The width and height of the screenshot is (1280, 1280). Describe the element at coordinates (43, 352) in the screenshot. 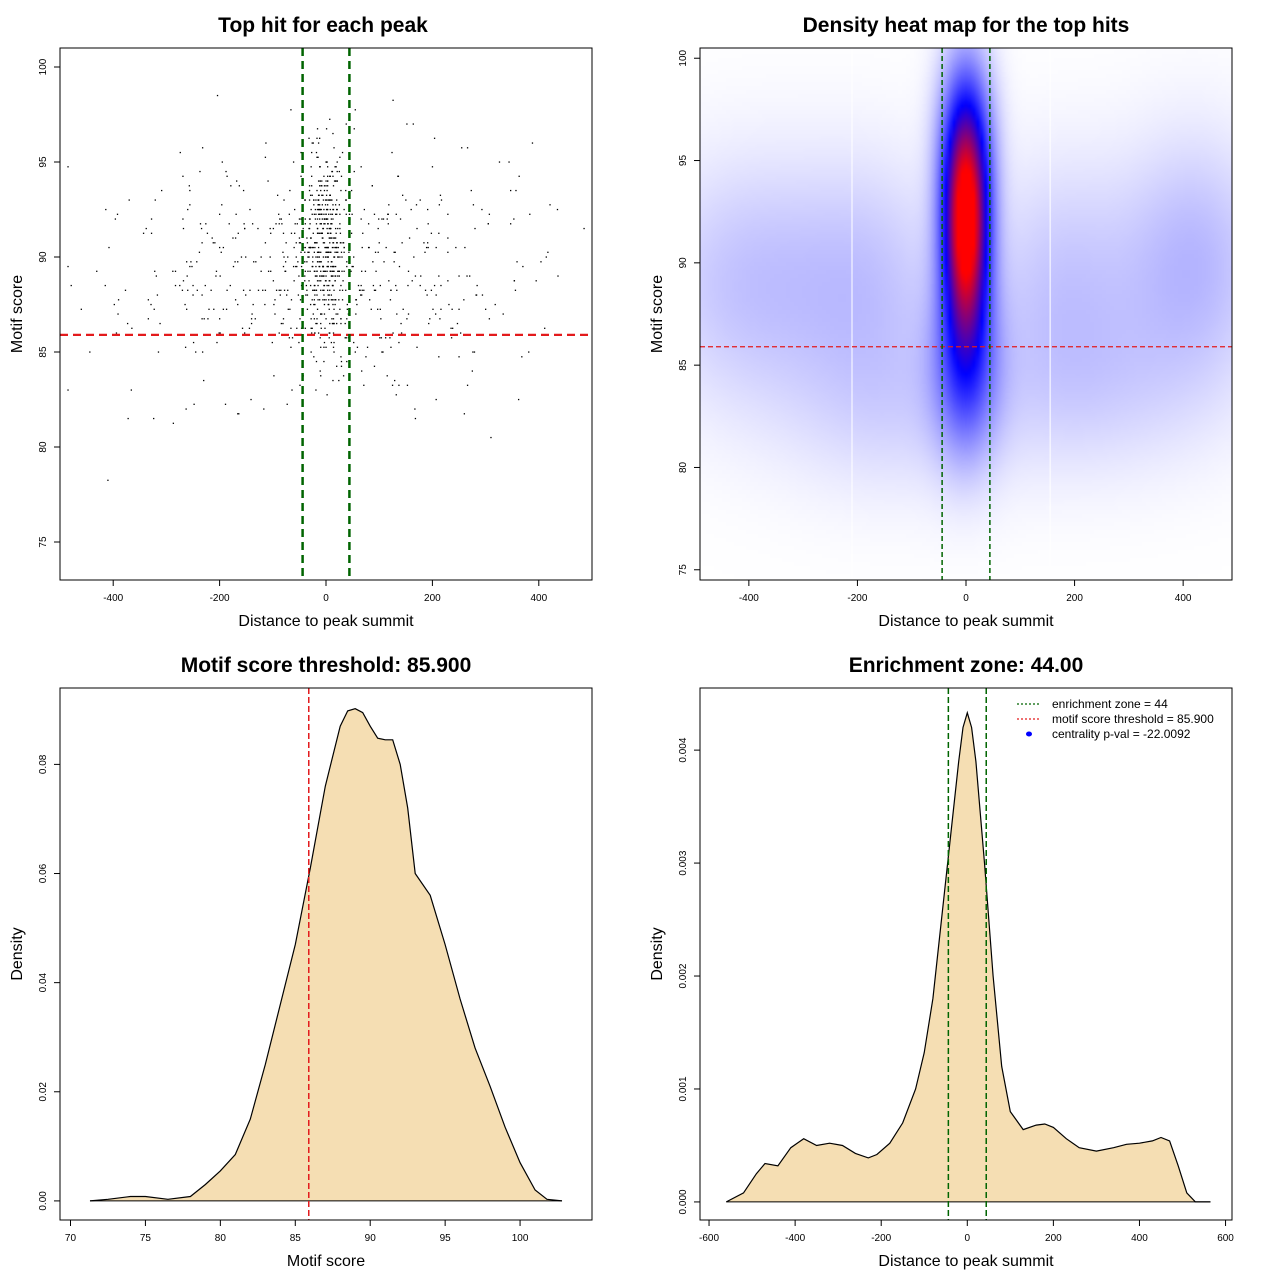

I see `y-tick-label: 85` at that location.